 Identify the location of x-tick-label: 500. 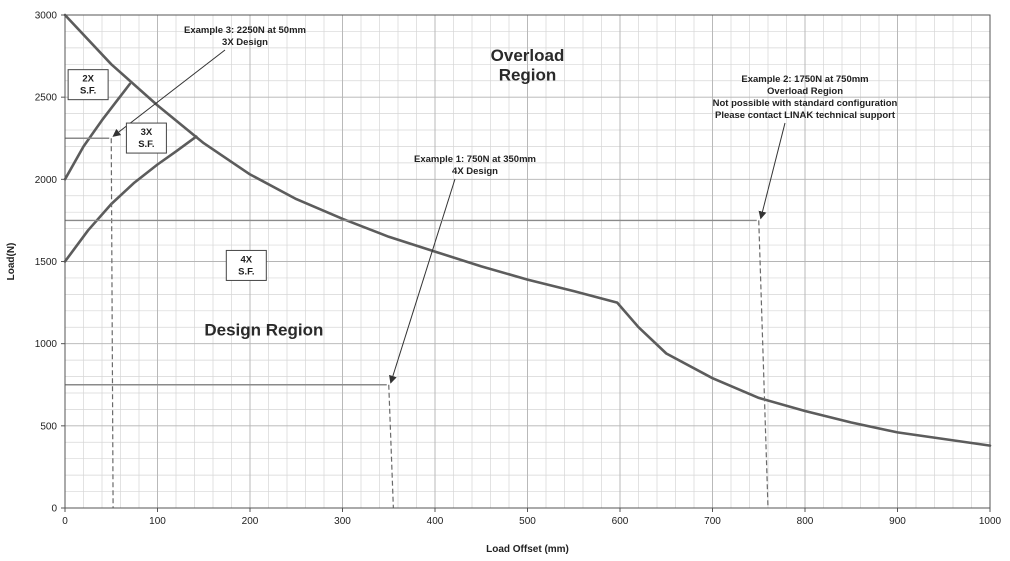
(527, 521).